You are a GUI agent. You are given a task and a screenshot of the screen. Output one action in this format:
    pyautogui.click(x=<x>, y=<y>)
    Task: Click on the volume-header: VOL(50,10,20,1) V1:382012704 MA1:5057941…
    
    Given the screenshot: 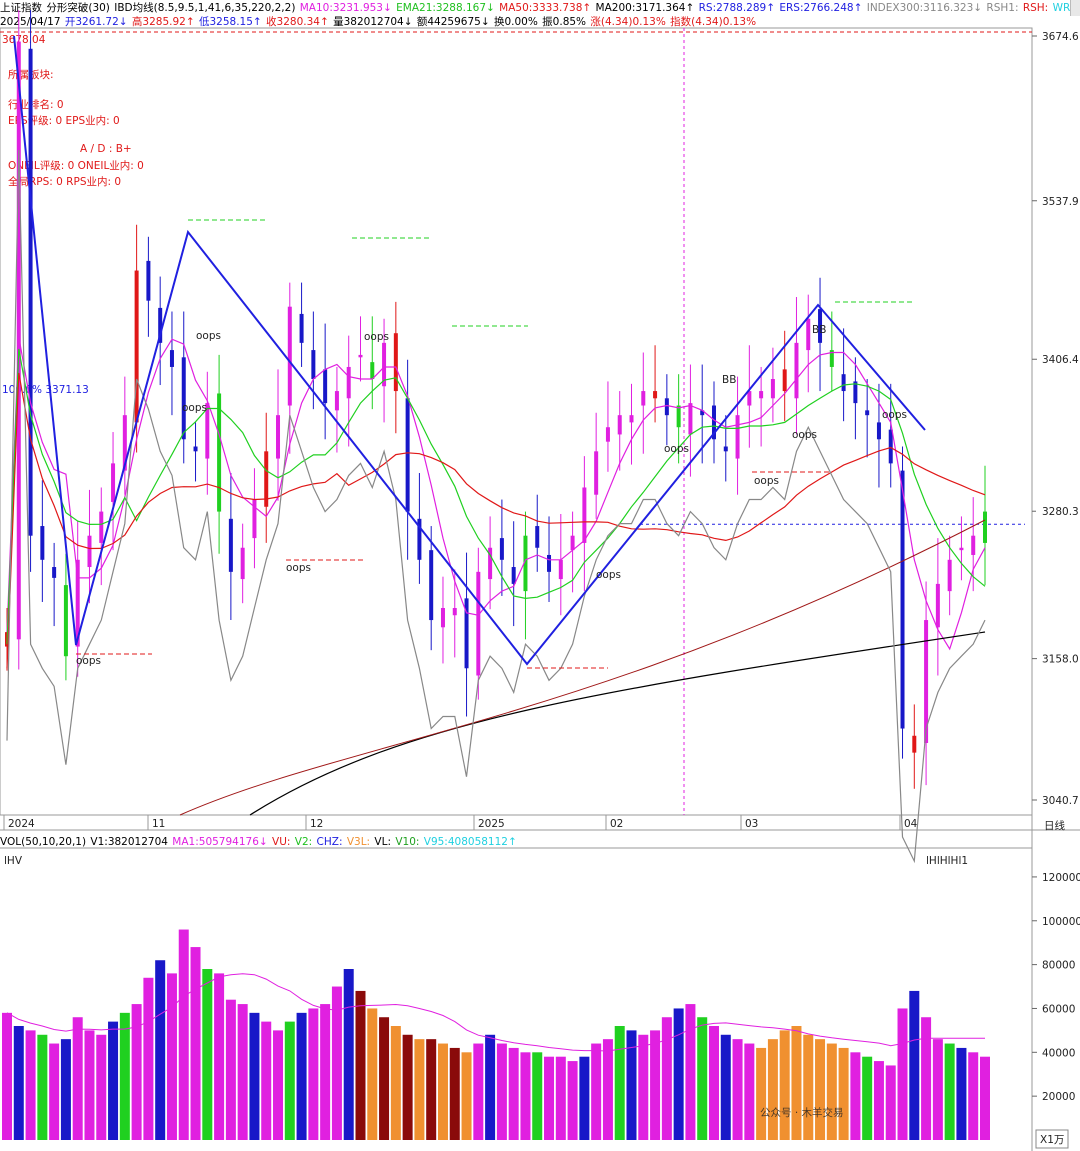 What is the action you would take?
    pyautogui.click(x=259, y=842)
    